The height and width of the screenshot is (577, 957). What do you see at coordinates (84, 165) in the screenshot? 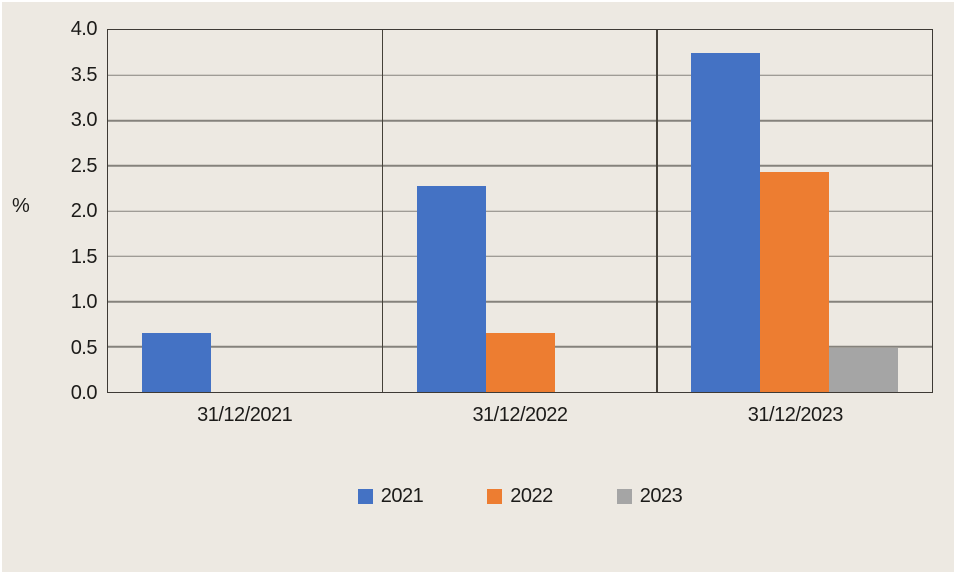
I see `y-tick-label: 2.5` at bounding box center [84, 165].